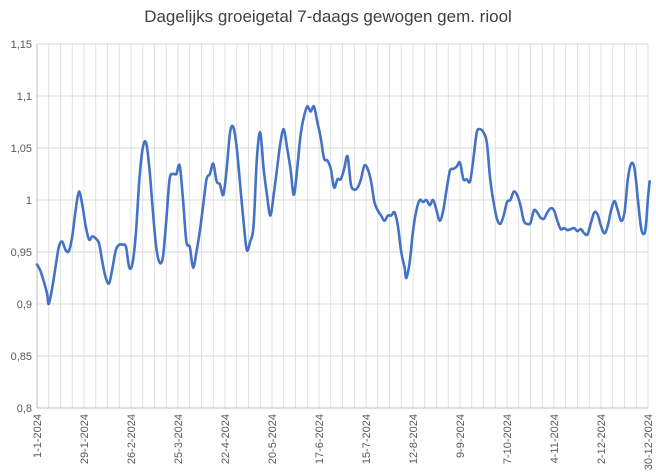 The image size is (656, 476). Describe the element at coordinates (38, 436) in the screenshot. I see `x-tick-label: 1-1-2024` at that location.